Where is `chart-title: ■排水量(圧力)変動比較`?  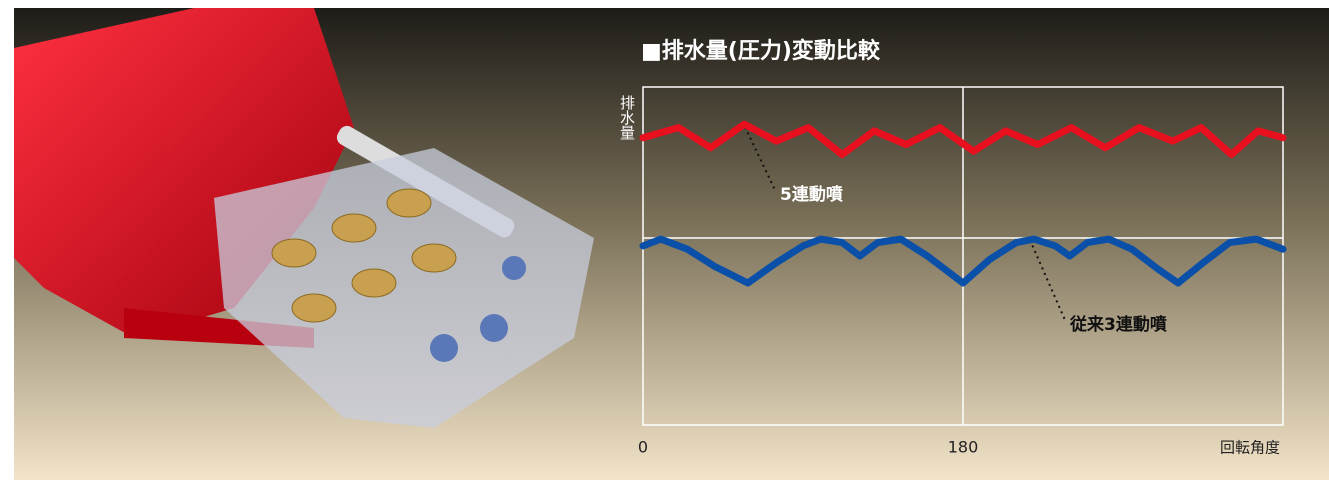
chart-title: ■排水量(圧力)変動比較 is located at coordinates (761, 51).